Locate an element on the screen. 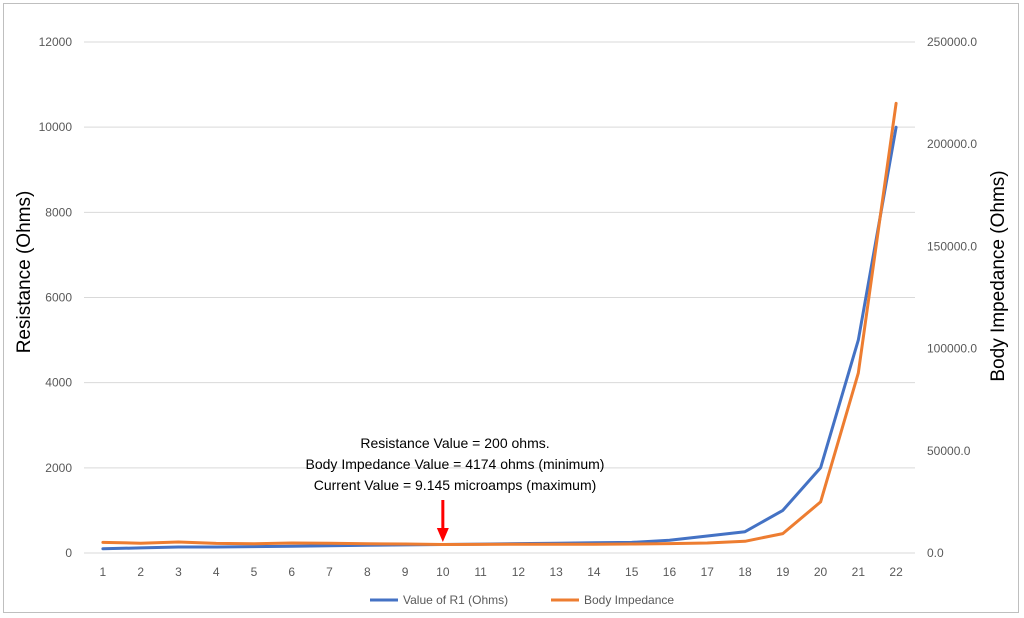 The width and height of the screenshot is (1024, 618). y-tick-label: 6000 is located at coordinates (58, 298).